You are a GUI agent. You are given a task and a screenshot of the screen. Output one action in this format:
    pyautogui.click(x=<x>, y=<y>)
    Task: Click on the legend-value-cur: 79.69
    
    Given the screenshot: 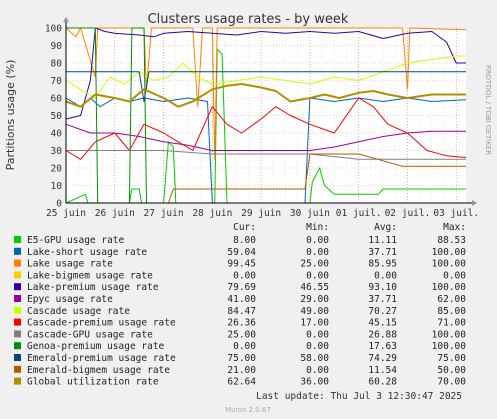 What is the action you would take?
    pyautogui.click(x=241, y=287)
    